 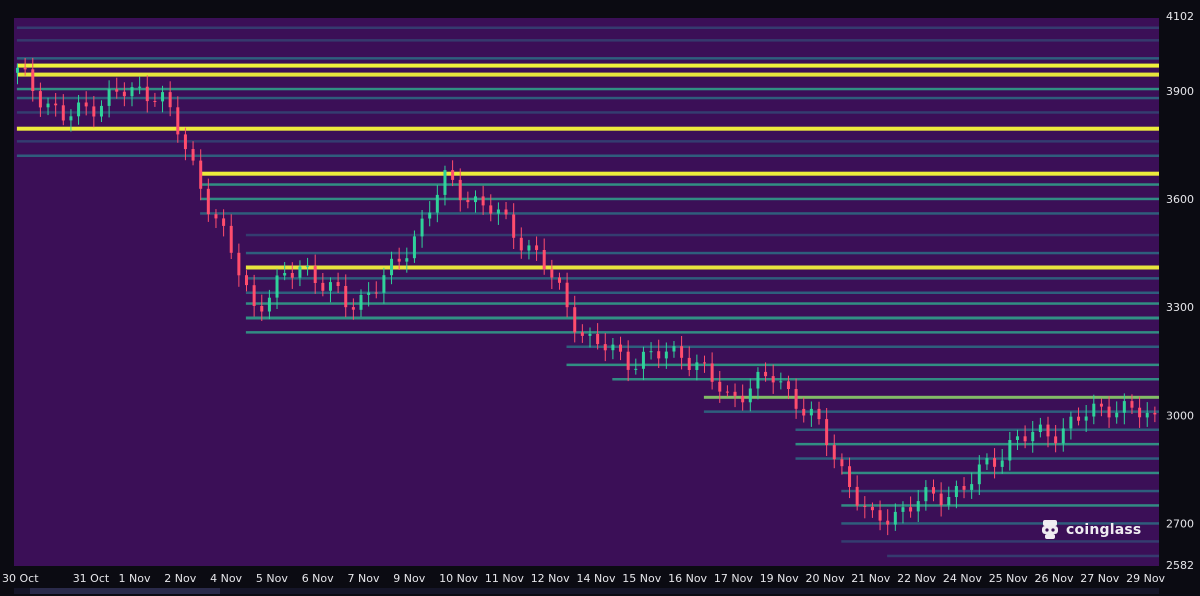 What do you see at coordinates (1180, 91) in the screenshot?
I see `y-tick-label: 3900` at bounding box center [1180, 91].